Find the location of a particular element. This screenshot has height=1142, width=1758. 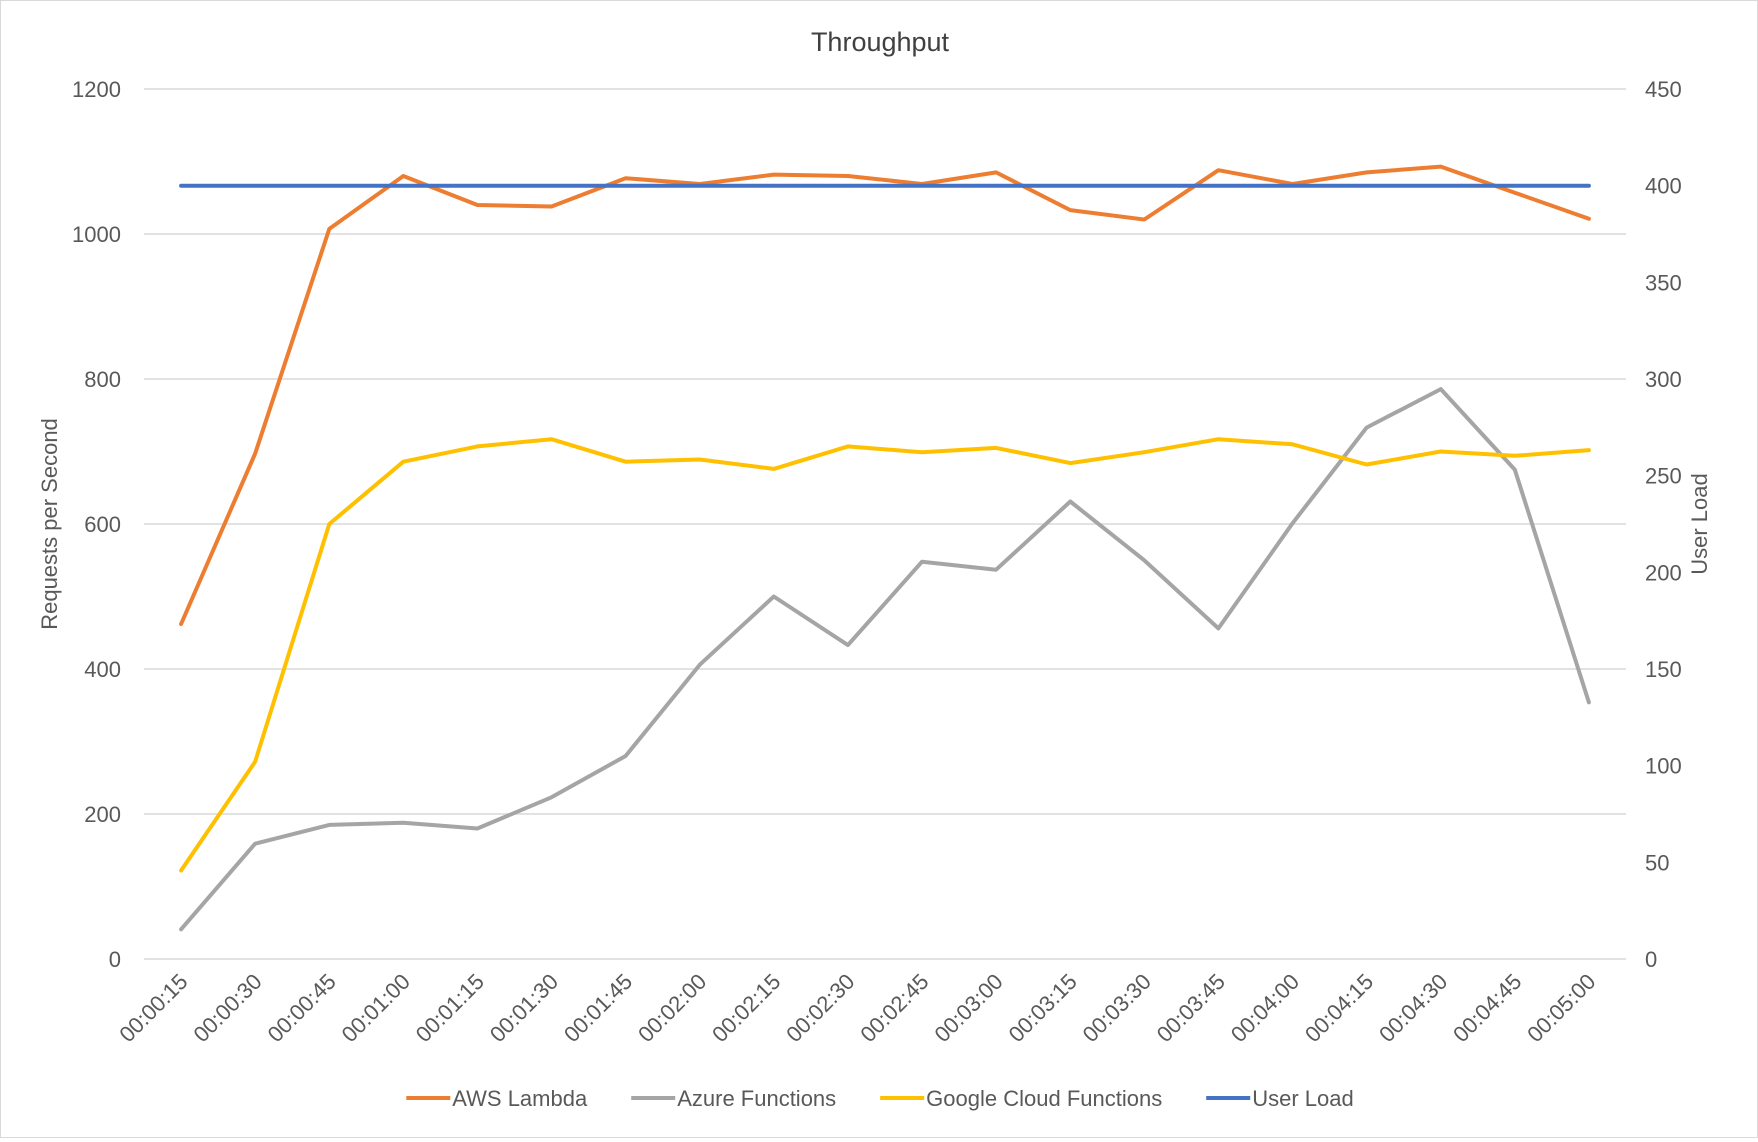

legend-label: User Load is located at coordinates (1303, 1098).